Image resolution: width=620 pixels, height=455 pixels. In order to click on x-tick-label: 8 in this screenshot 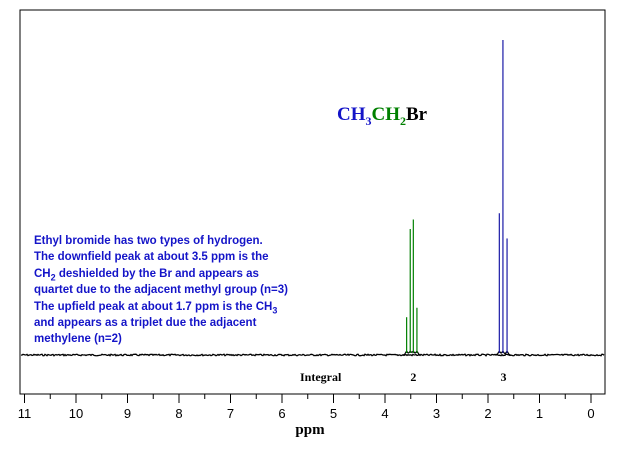, I will do `click(178, 413)`.